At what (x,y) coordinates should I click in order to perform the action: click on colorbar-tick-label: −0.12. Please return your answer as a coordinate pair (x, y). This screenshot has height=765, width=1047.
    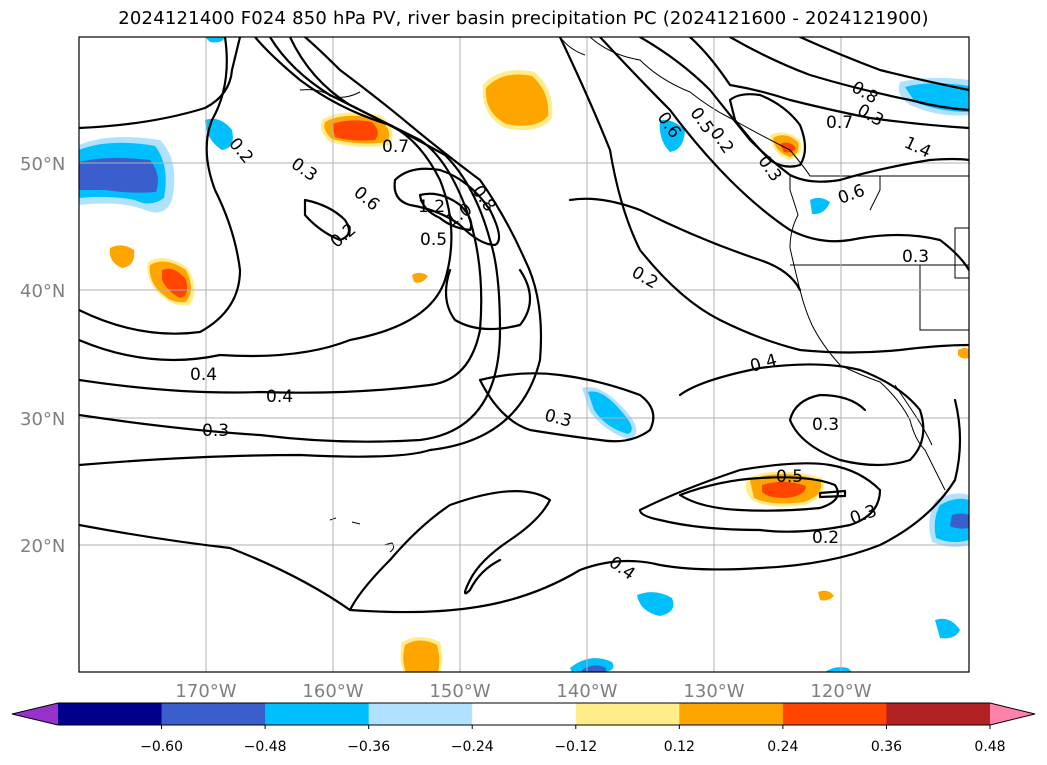
    Looking at the image, I should click on (575, 747).